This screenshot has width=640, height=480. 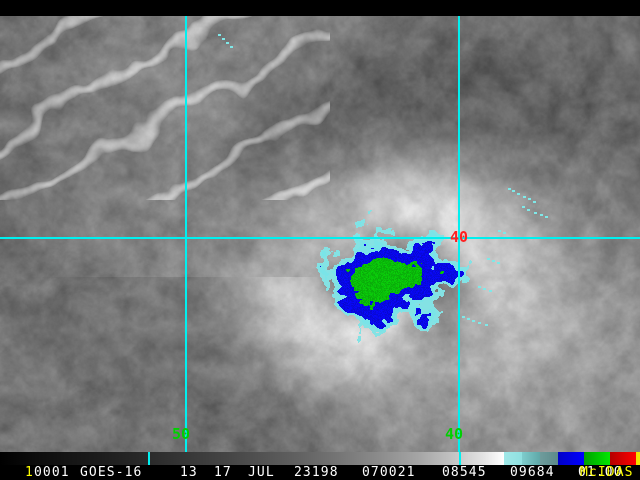 What do you see at coordinates (320, 8) in the screenshot?
I see `top-letterbox` at bounding box center [320, 8].